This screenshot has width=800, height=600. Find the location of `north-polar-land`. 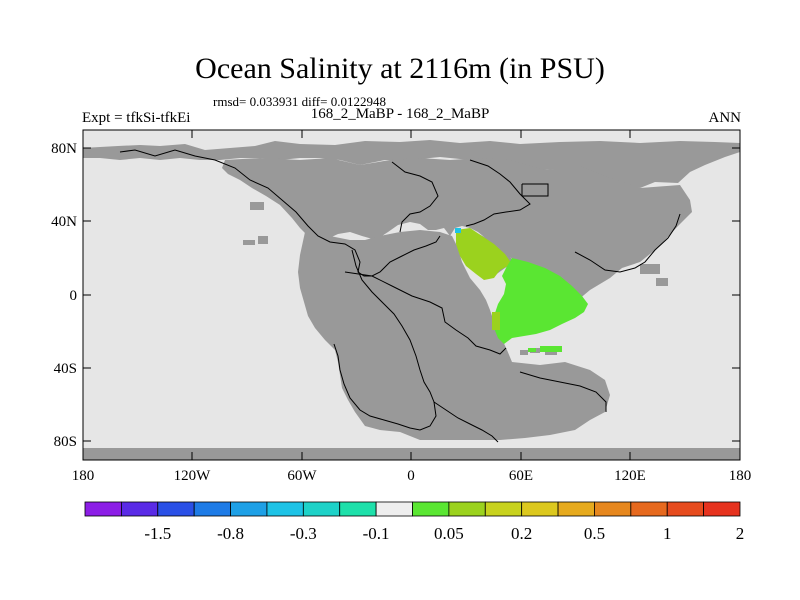

north-polar-land is located at coordinates (411, 164).